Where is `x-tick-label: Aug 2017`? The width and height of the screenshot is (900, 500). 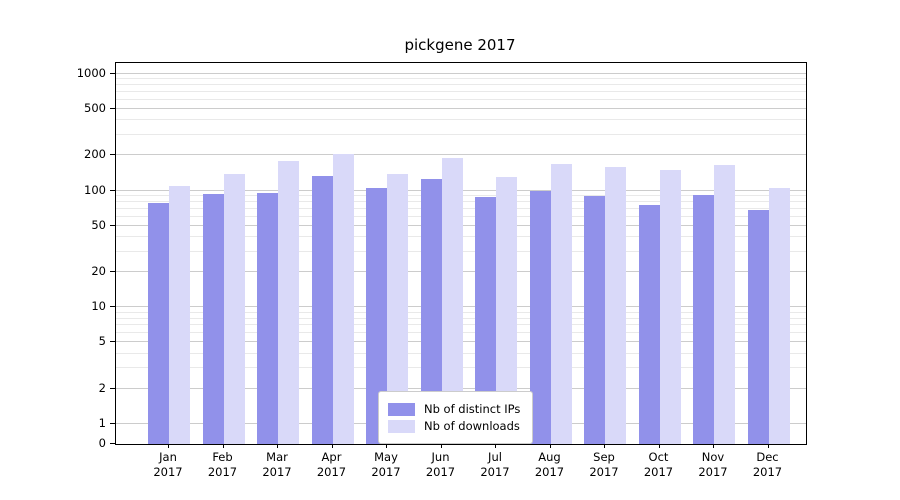 x-tick-label: Aug 2017 is located at coordinates (549, 464).